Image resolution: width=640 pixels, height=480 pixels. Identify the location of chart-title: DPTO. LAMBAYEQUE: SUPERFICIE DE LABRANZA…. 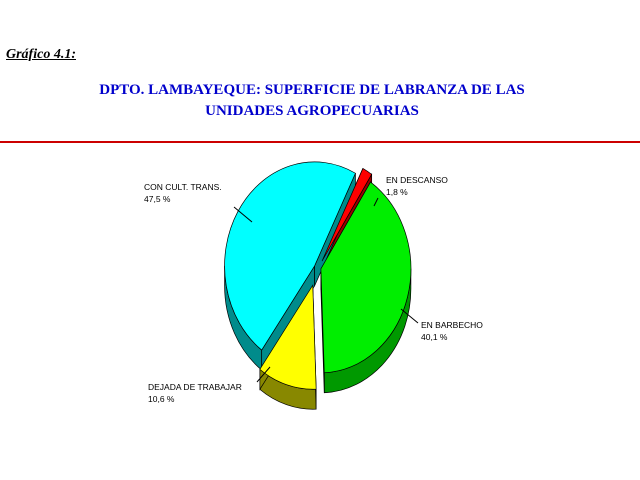
(312, 101).